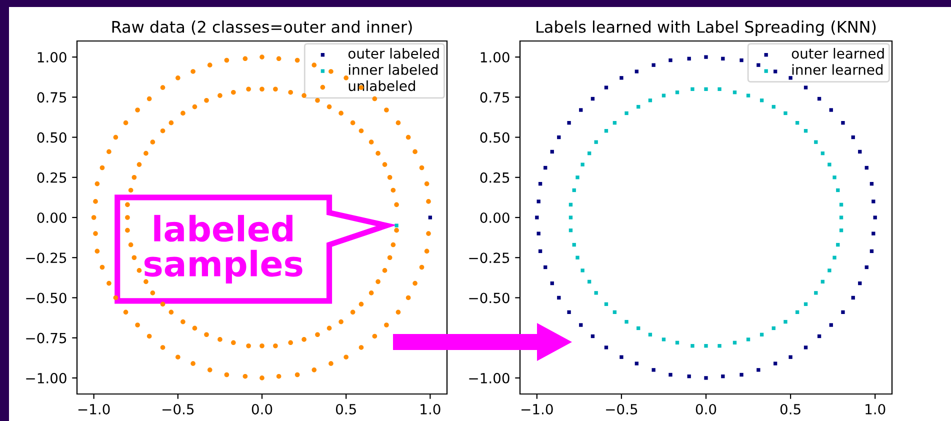 This screenshot has width=951, height=421. I want to click on x-tick-label: 0.0, so click(706, 409).